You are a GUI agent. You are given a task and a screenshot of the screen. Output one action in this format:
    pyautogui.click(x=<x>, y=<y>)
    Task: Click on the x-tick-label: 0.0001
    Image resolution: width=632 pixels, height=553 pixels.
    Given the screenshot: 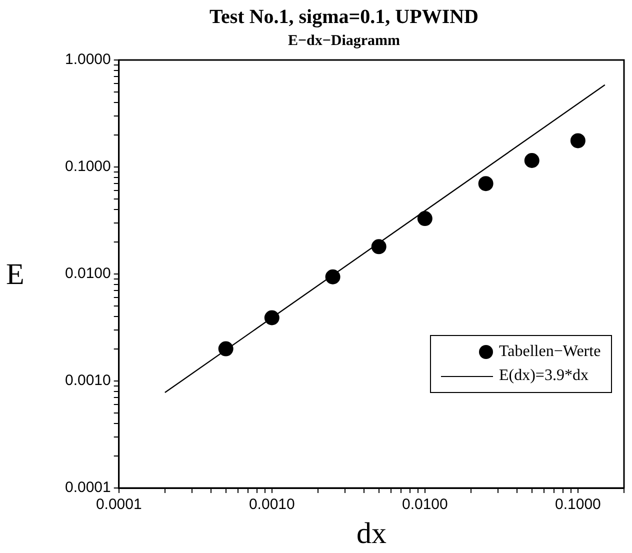 What is the action you would take?
    pyautogui.click(x=119, y=505)
    